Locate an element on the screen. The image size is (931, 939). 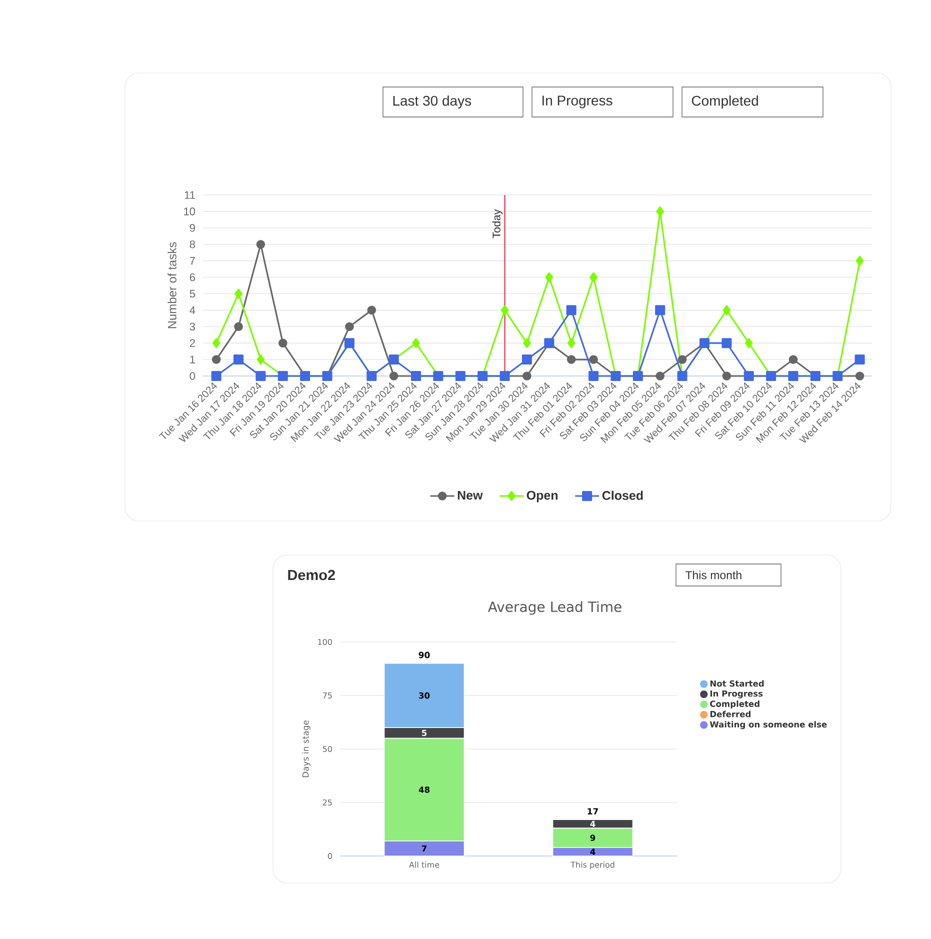
total-label: 17 is located at coordinates (593, 811).